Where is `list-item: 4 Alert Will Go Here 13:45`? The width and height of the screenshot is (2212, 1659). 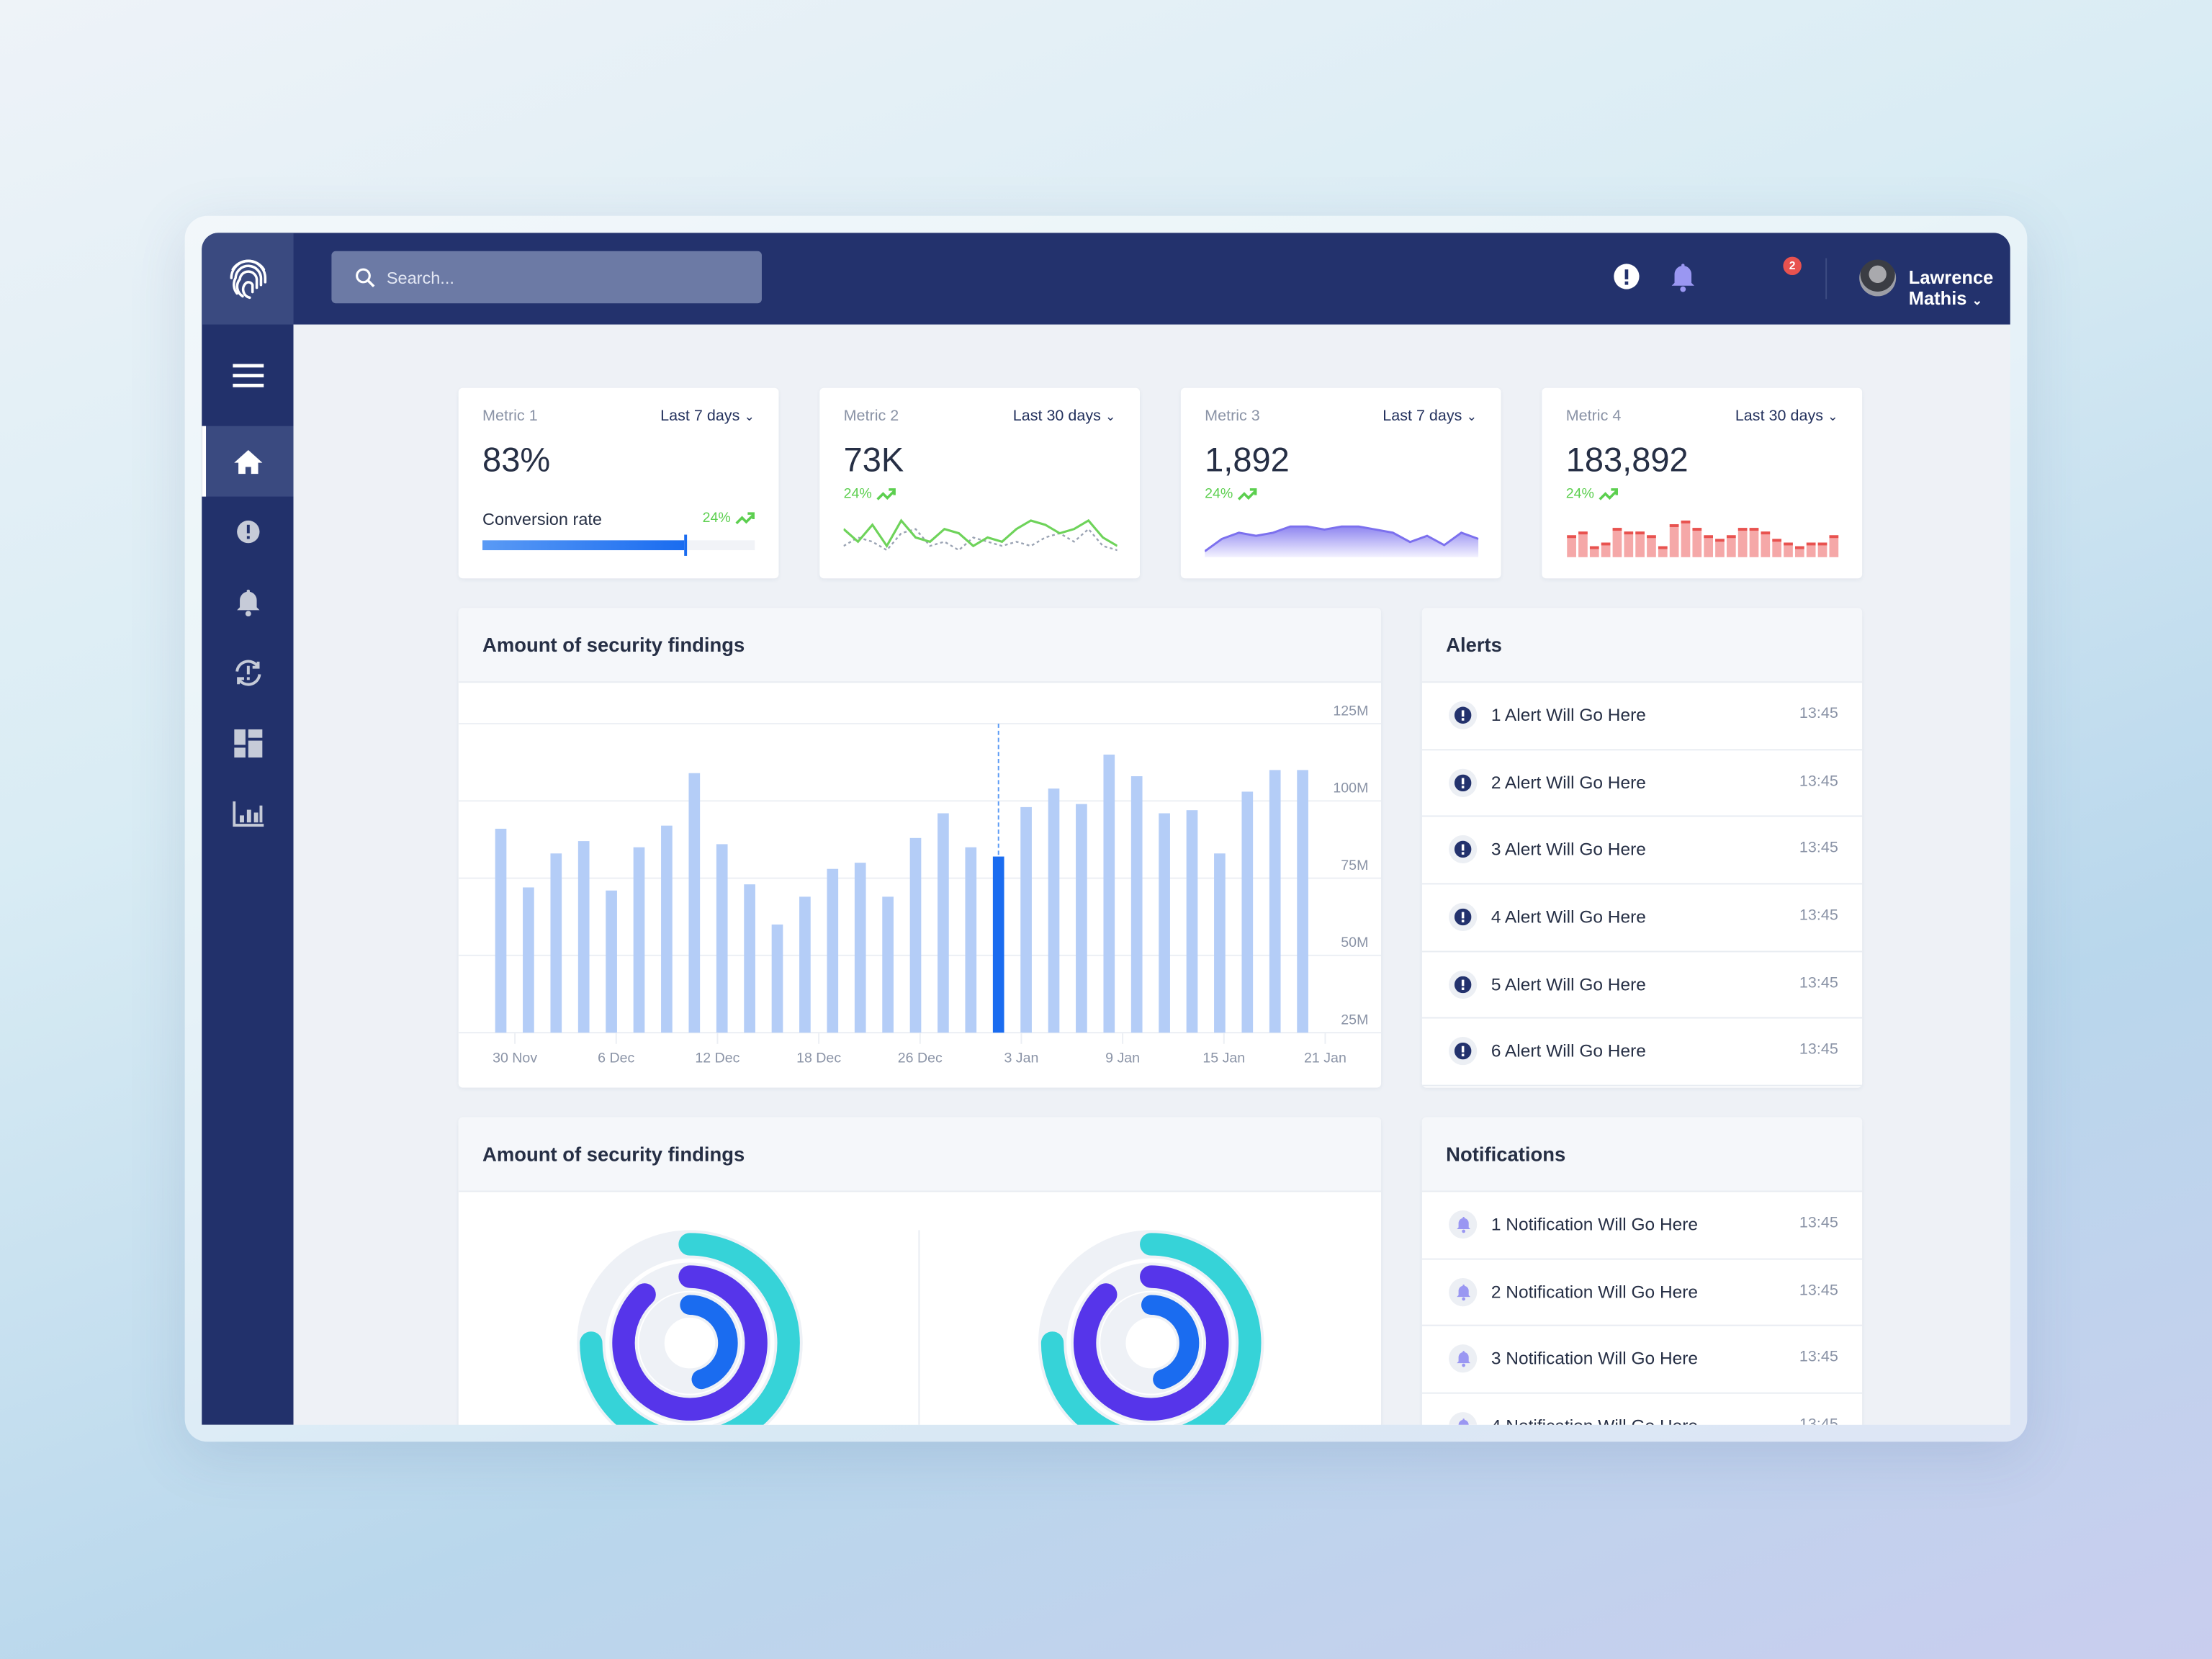 list-item: 4 Alert Will Go Here 13:45 is located at coordinates (1642, 919).